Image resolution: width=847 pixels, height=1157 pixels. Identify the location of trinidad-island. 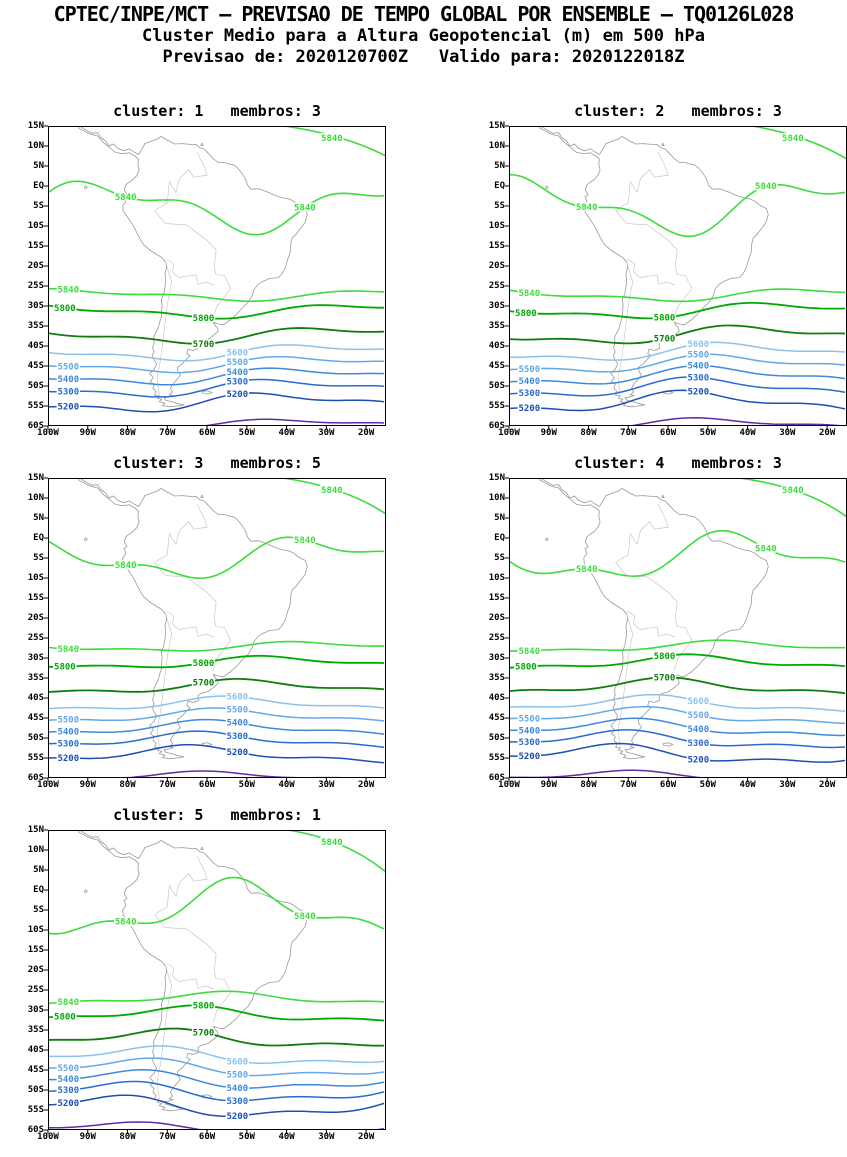
(202, 496).